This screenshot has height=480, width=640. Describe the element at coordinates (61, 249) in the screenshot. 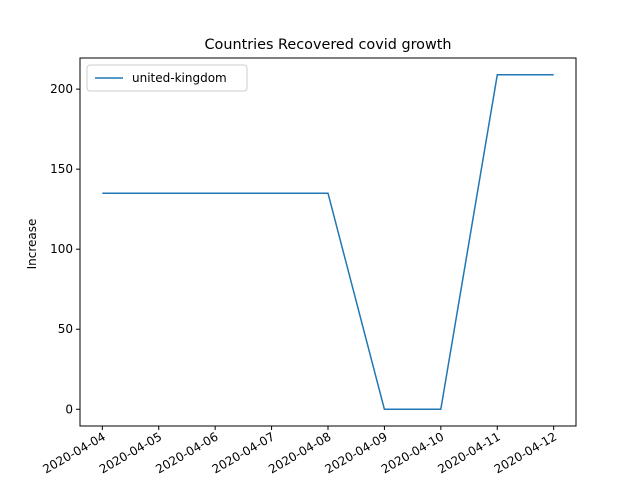

I see `y-tick-label: 100` at that location.